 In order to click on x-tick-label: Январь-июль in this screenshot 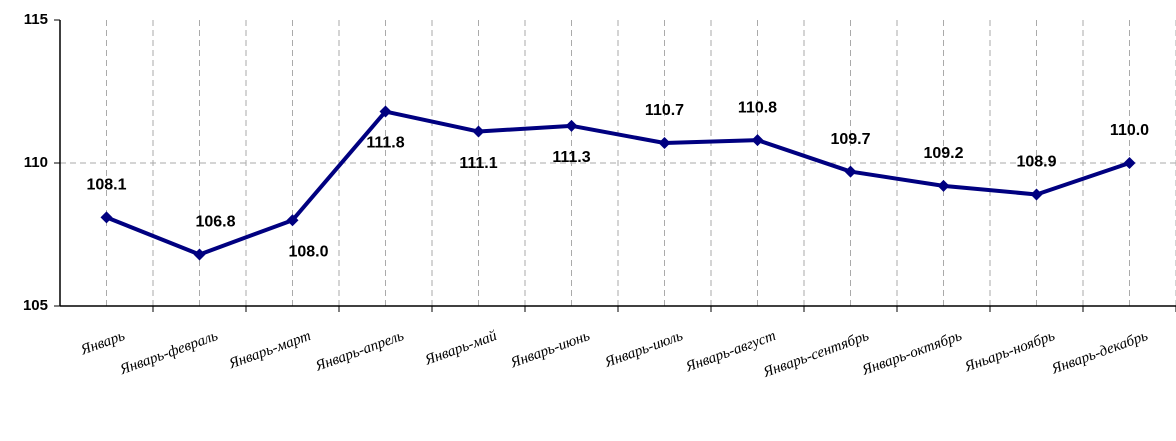, I will do `click(643, 349)`.